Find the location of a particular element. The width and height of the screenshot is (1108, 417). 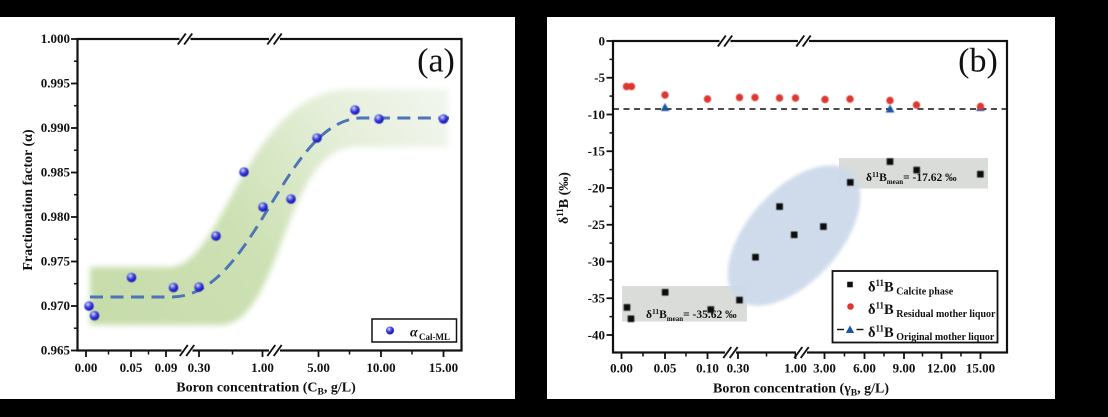

svg-text: 0 is located at coordinates (602, 40).